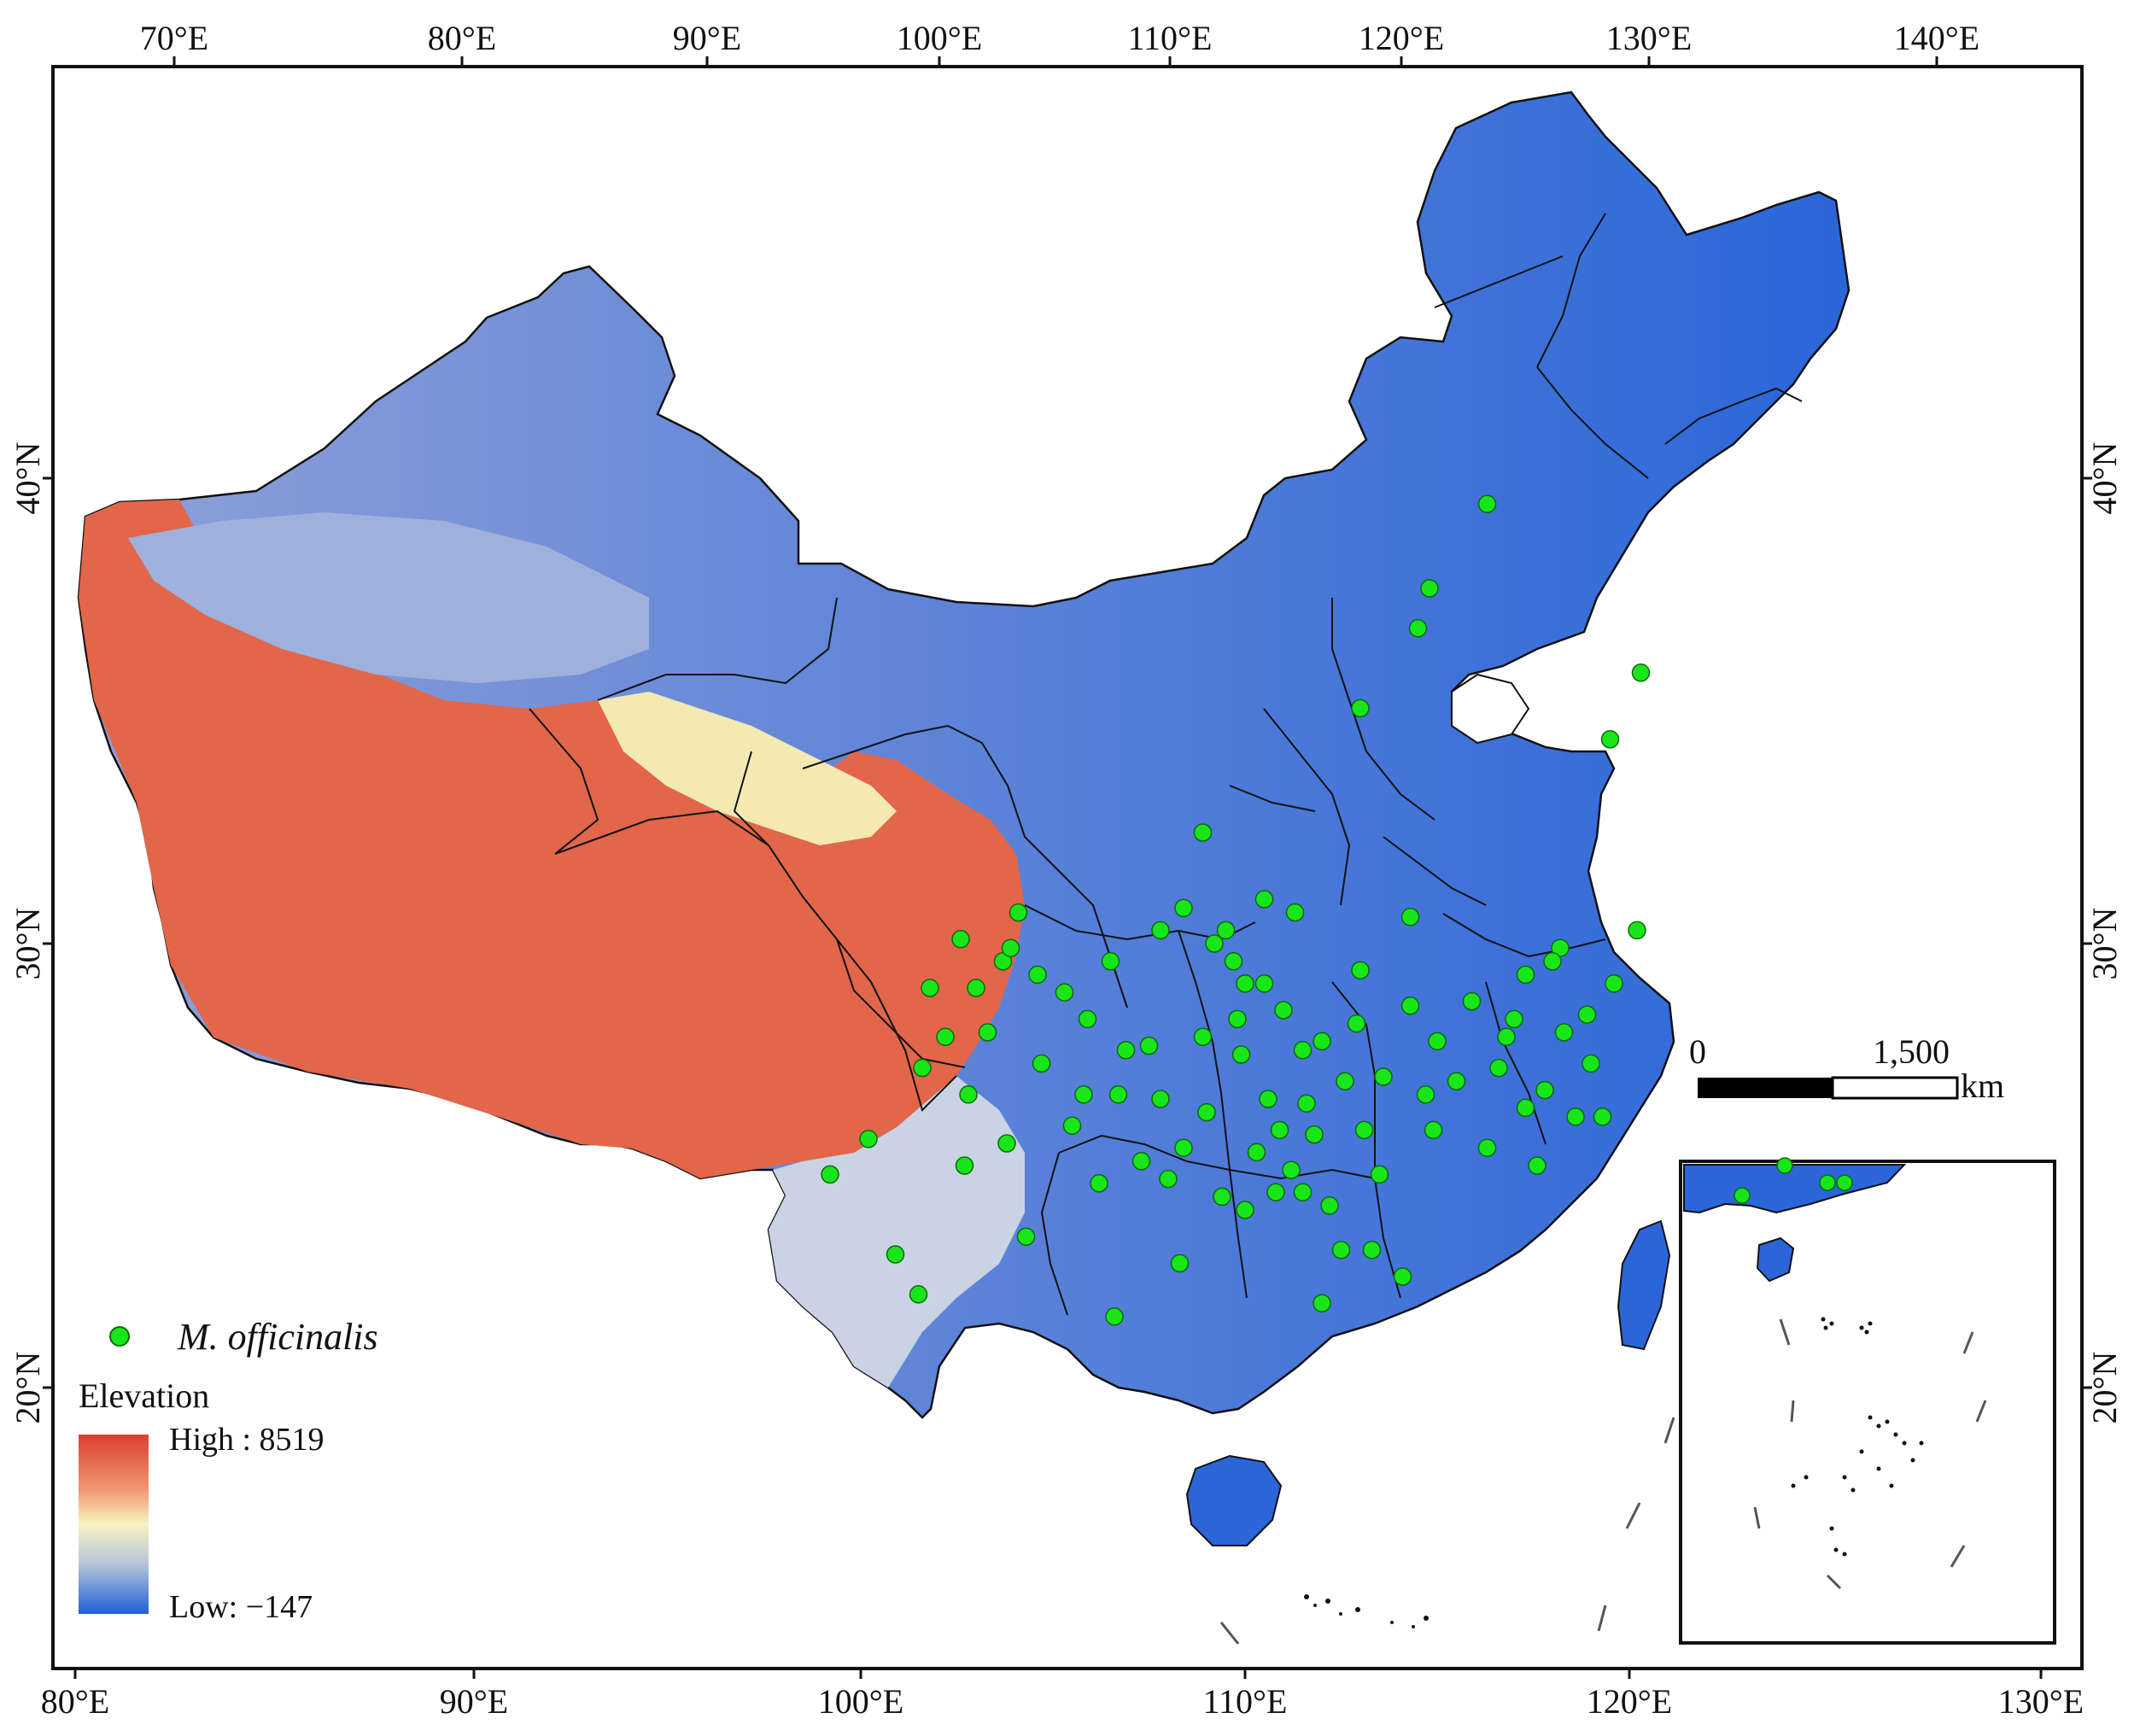 The image size is (2140, 1736). I want to click on right-axis: 40°N 30°N 20°N, so click(2104, 933).